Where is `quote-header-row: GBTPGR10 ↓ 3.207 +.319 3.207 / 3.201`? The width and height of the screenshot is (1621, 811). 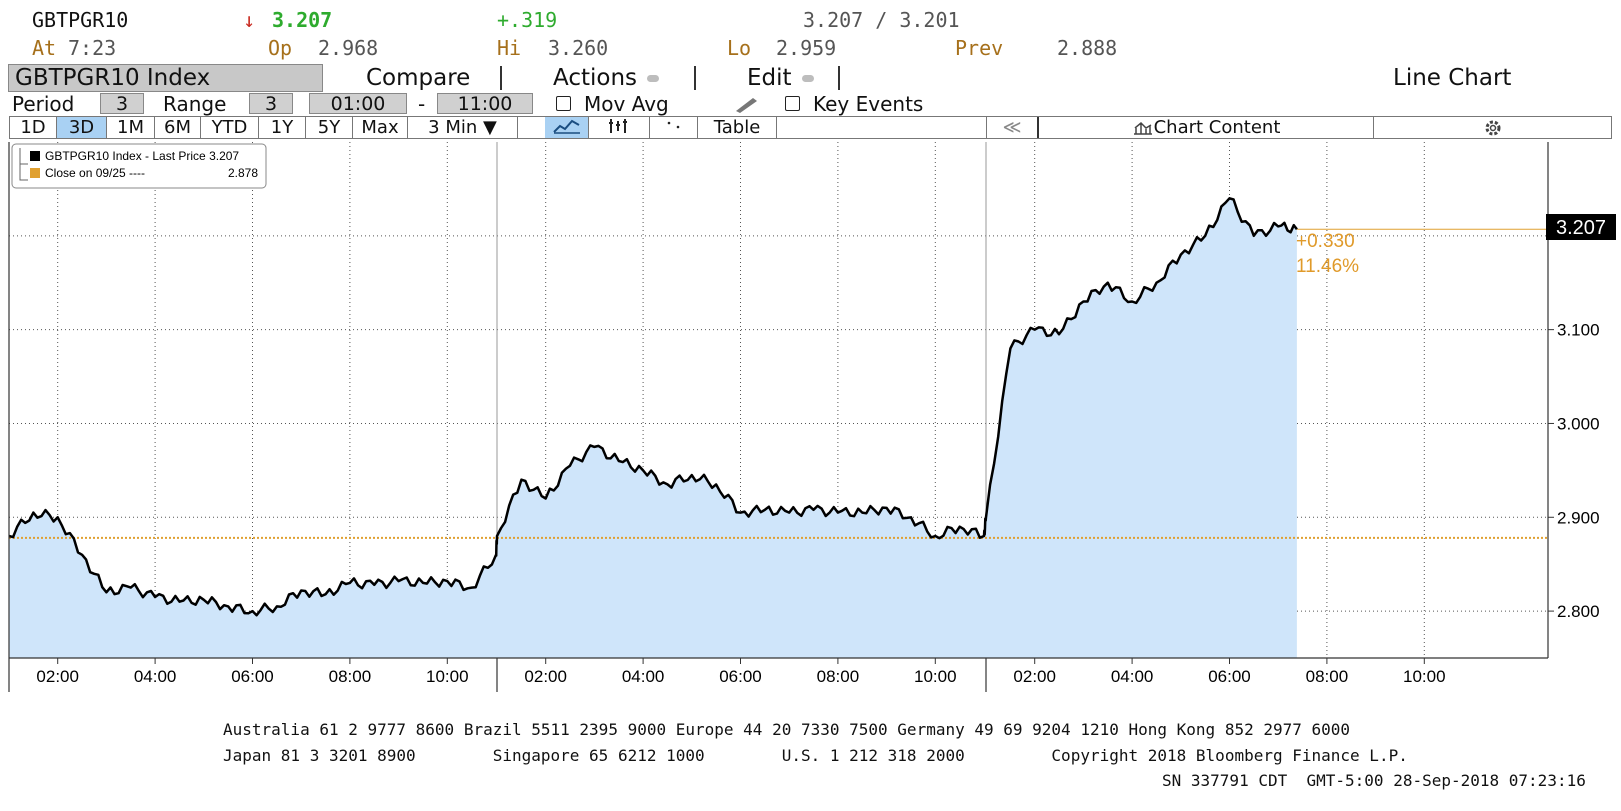 quote-header-row: GBTPGR10 ↓ 3.207 +.319 3.207 / 3.201 is located at coordinates (810, 21).